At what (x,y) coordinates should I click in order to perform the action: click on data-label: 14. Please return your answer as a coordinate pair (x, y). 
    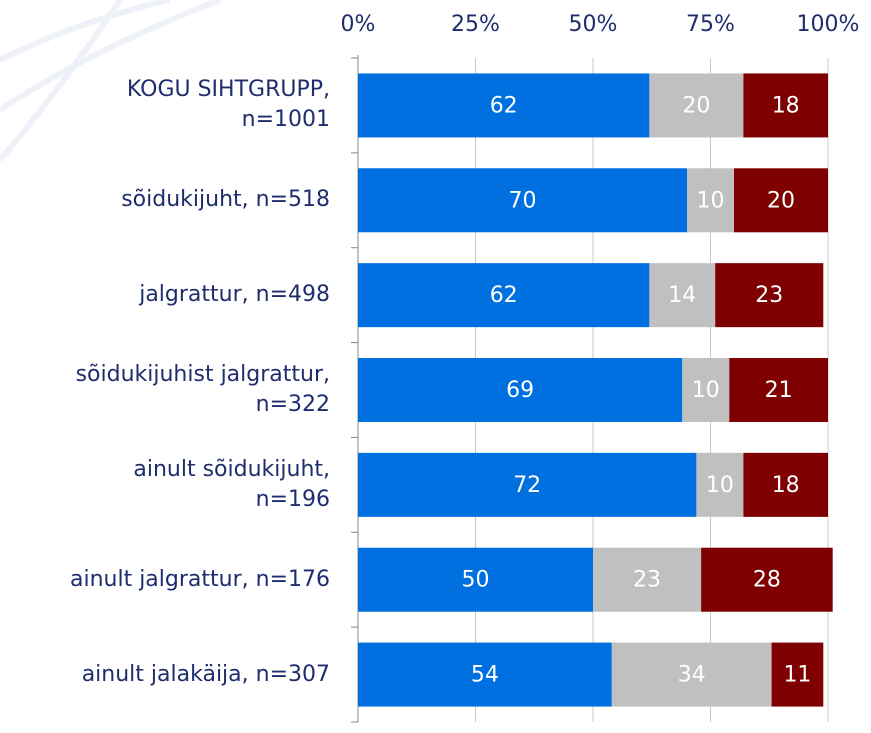
    Looking at the image, I should click on (682, 295).